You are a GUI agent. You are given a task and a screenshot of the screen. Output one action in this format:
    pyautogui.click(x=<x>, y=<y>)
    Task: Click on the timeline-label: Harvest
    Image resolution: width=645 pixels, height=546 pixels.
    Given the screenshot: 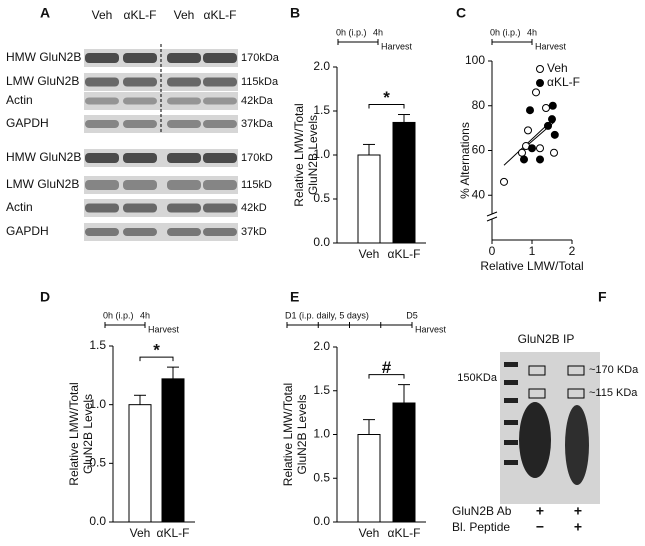 What is the action you would take?
    pyautogui.click(x=164, y=329)
    